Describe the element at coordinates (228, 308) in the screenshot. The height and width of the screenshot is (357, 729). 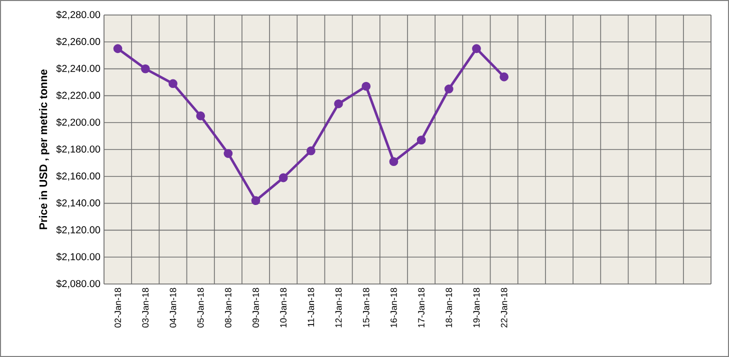
I see `x-tick-label: 08-Jan-18` at that location.